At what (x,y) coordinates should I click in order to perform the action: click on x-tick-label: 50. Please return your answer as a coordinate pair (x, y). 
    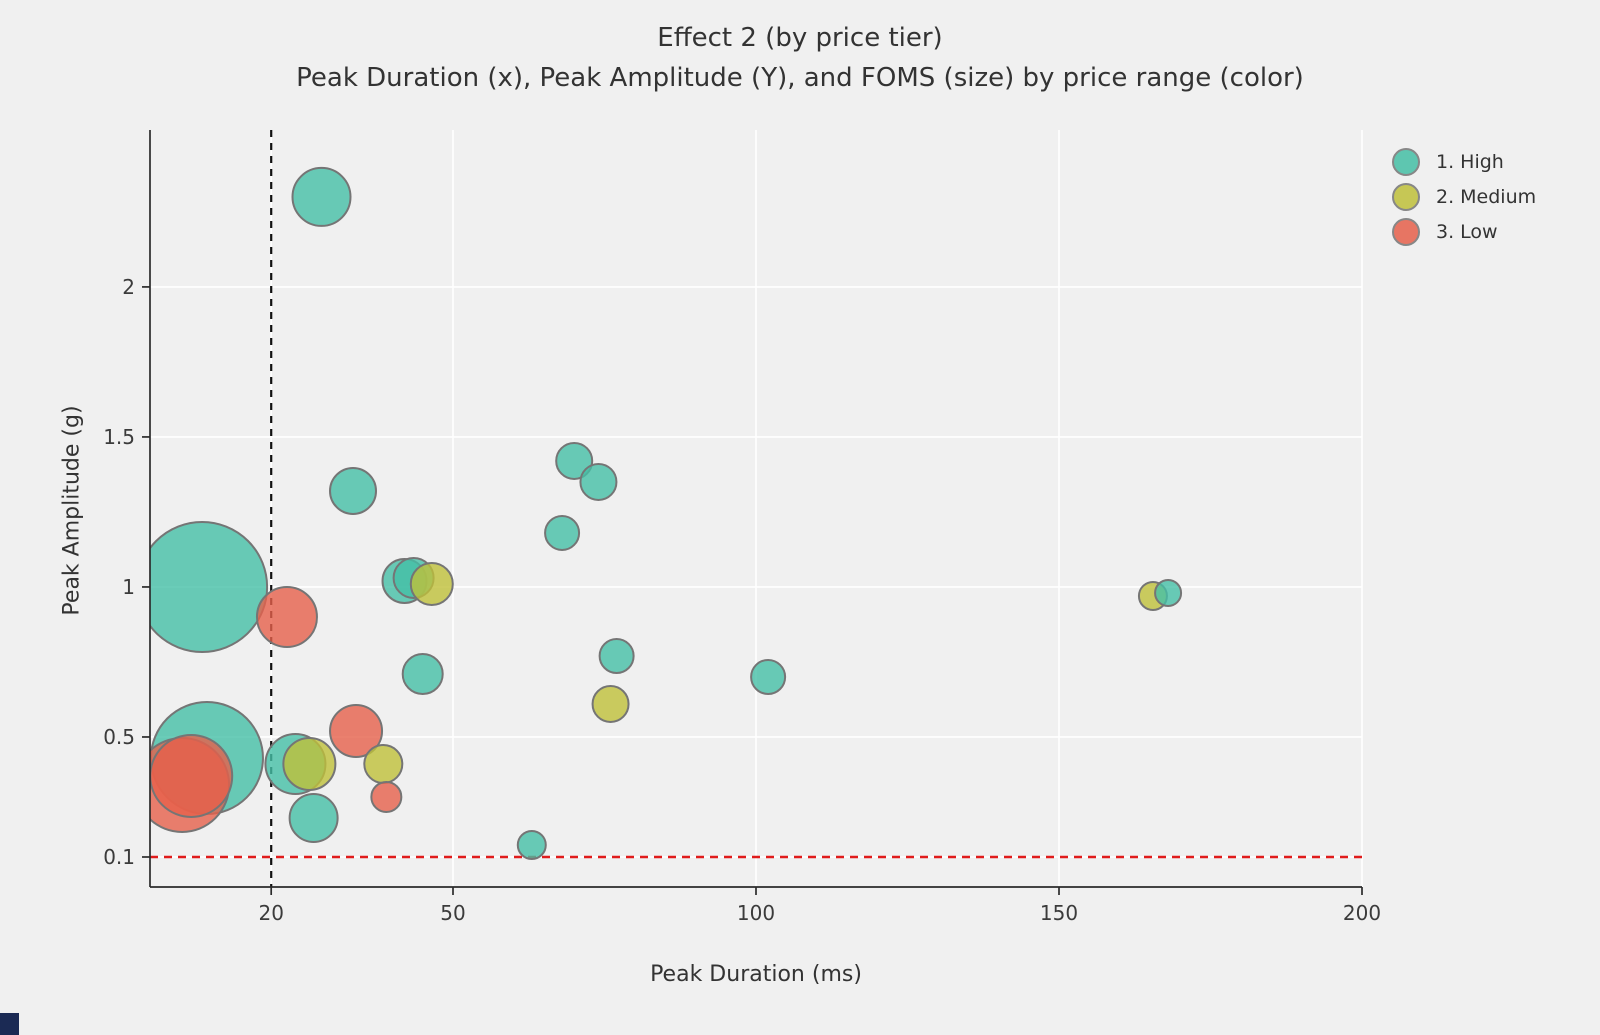
    Looking at the image, I should click on (452, 913).